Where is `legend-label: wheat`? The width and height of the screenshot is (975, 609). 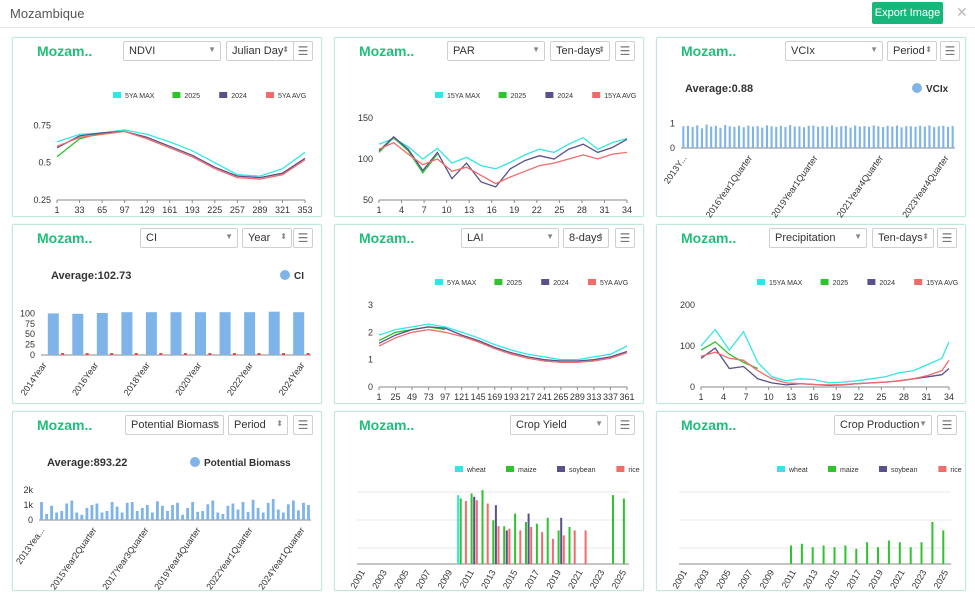
legend-label: wheat is located at coordinates (798, 470).